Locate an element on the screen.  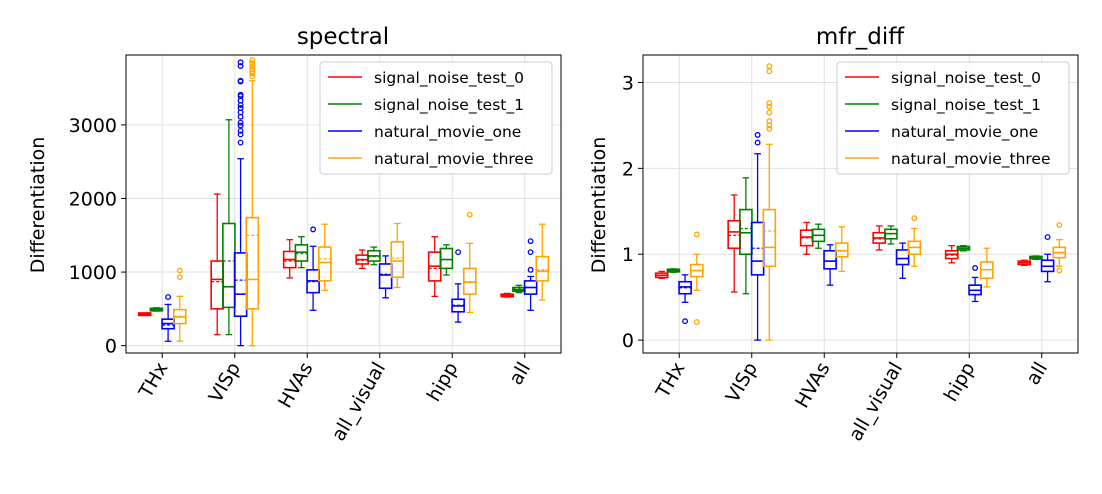
y-tick-label: 1 is located at coordinates (628, 255).